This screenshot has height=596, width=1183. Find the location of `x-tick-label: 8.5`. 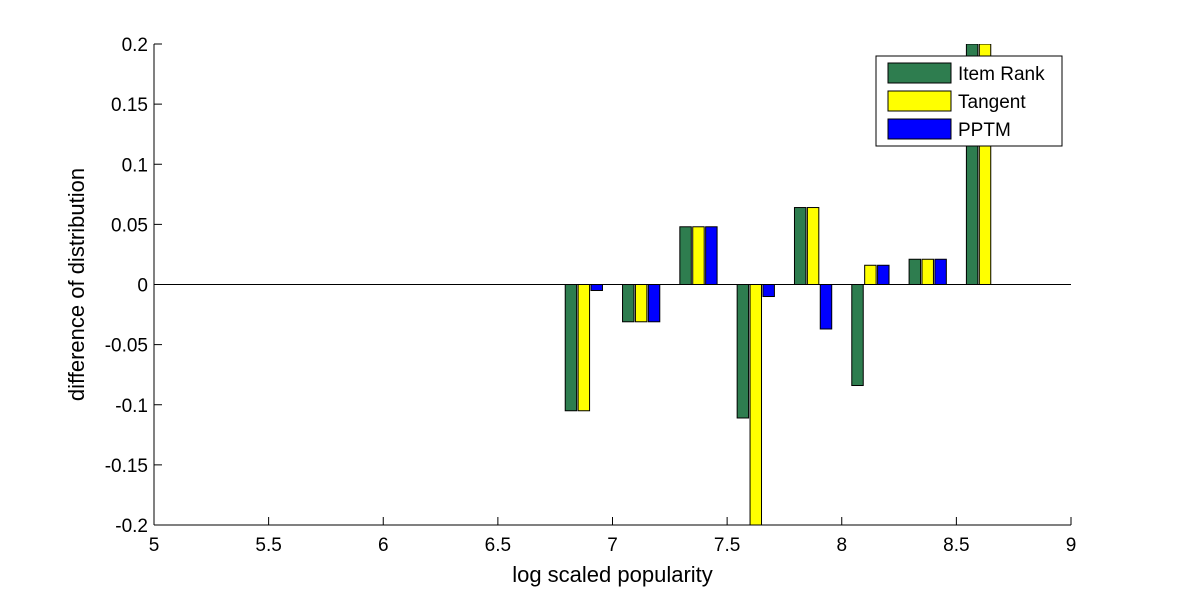

x-tick-label: 8.5 is located at coordinates (956, 545).